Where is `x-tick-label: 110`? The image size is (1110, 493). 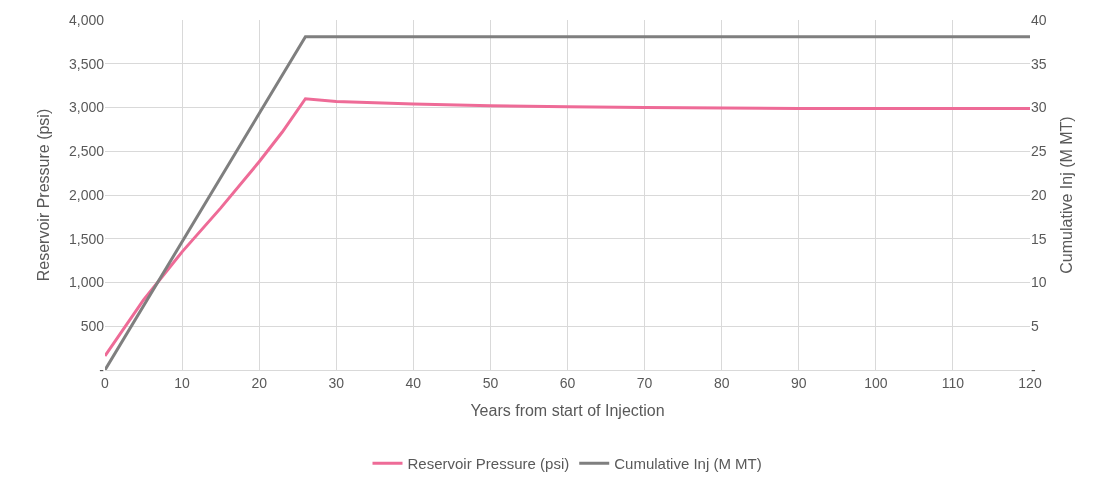
x-tick-label: 110 is located at coordinates (953, 382).